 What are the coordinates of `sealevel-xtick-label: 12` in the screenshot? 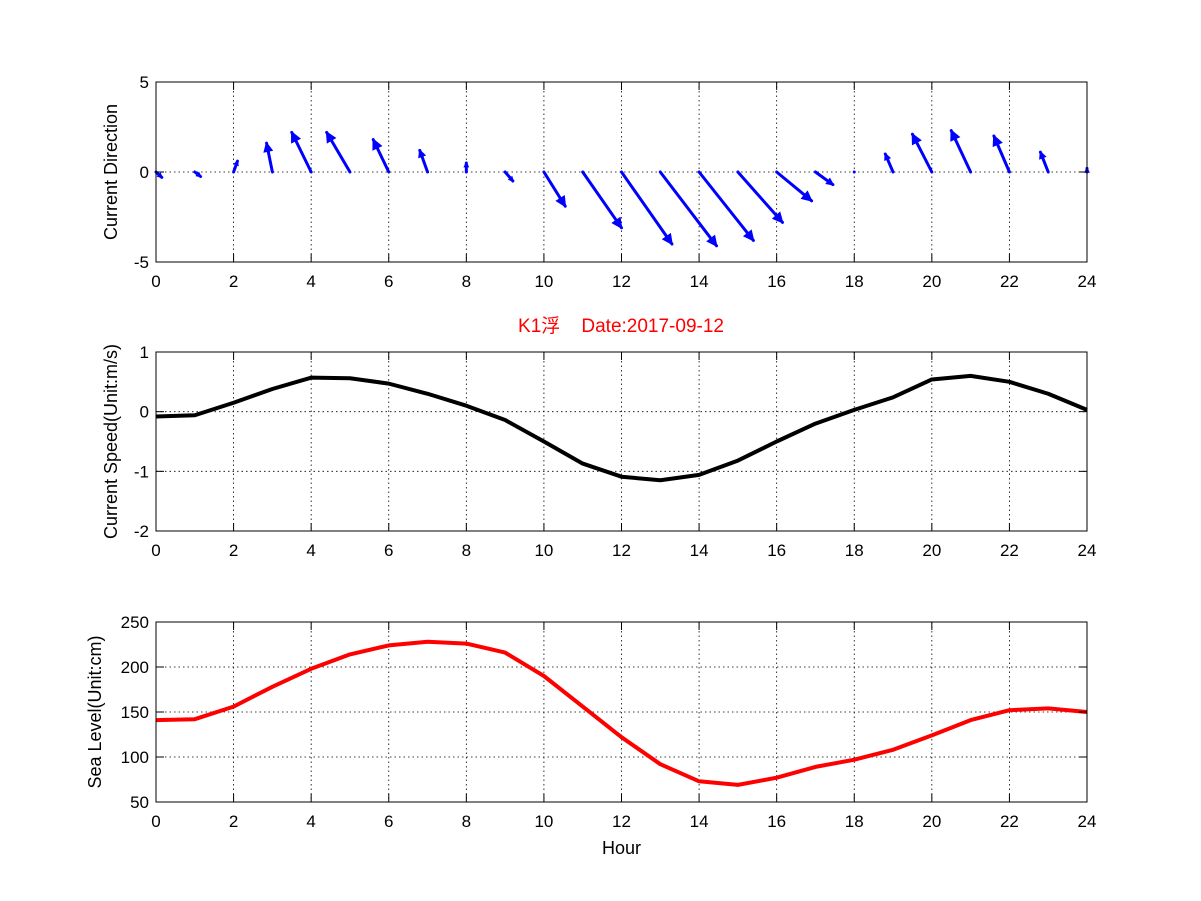 It's located at (621, 821).